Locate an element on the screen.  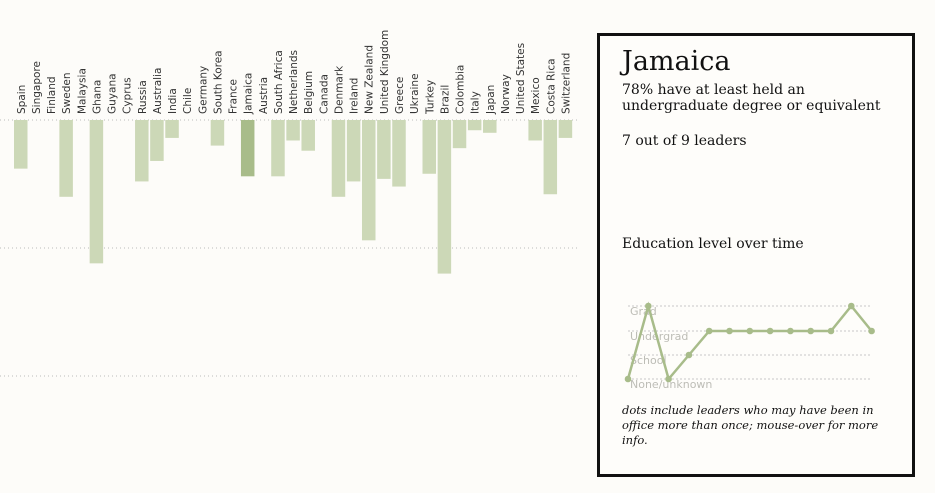
country-label: Belgium is located at coordinates (309, 92).